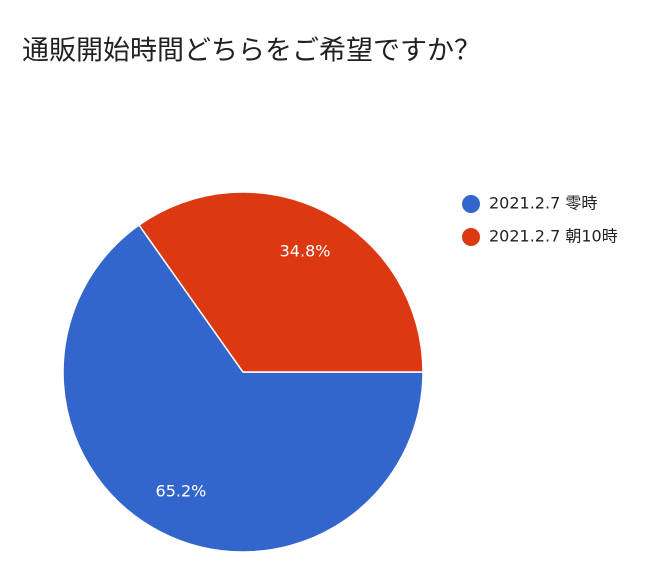 The width and height of the screenshot is (645, 566). What do you see at coordinates (305, 251) in the screenshot?
I see `value-label: 34.8%` at bounding box center [305, 251].